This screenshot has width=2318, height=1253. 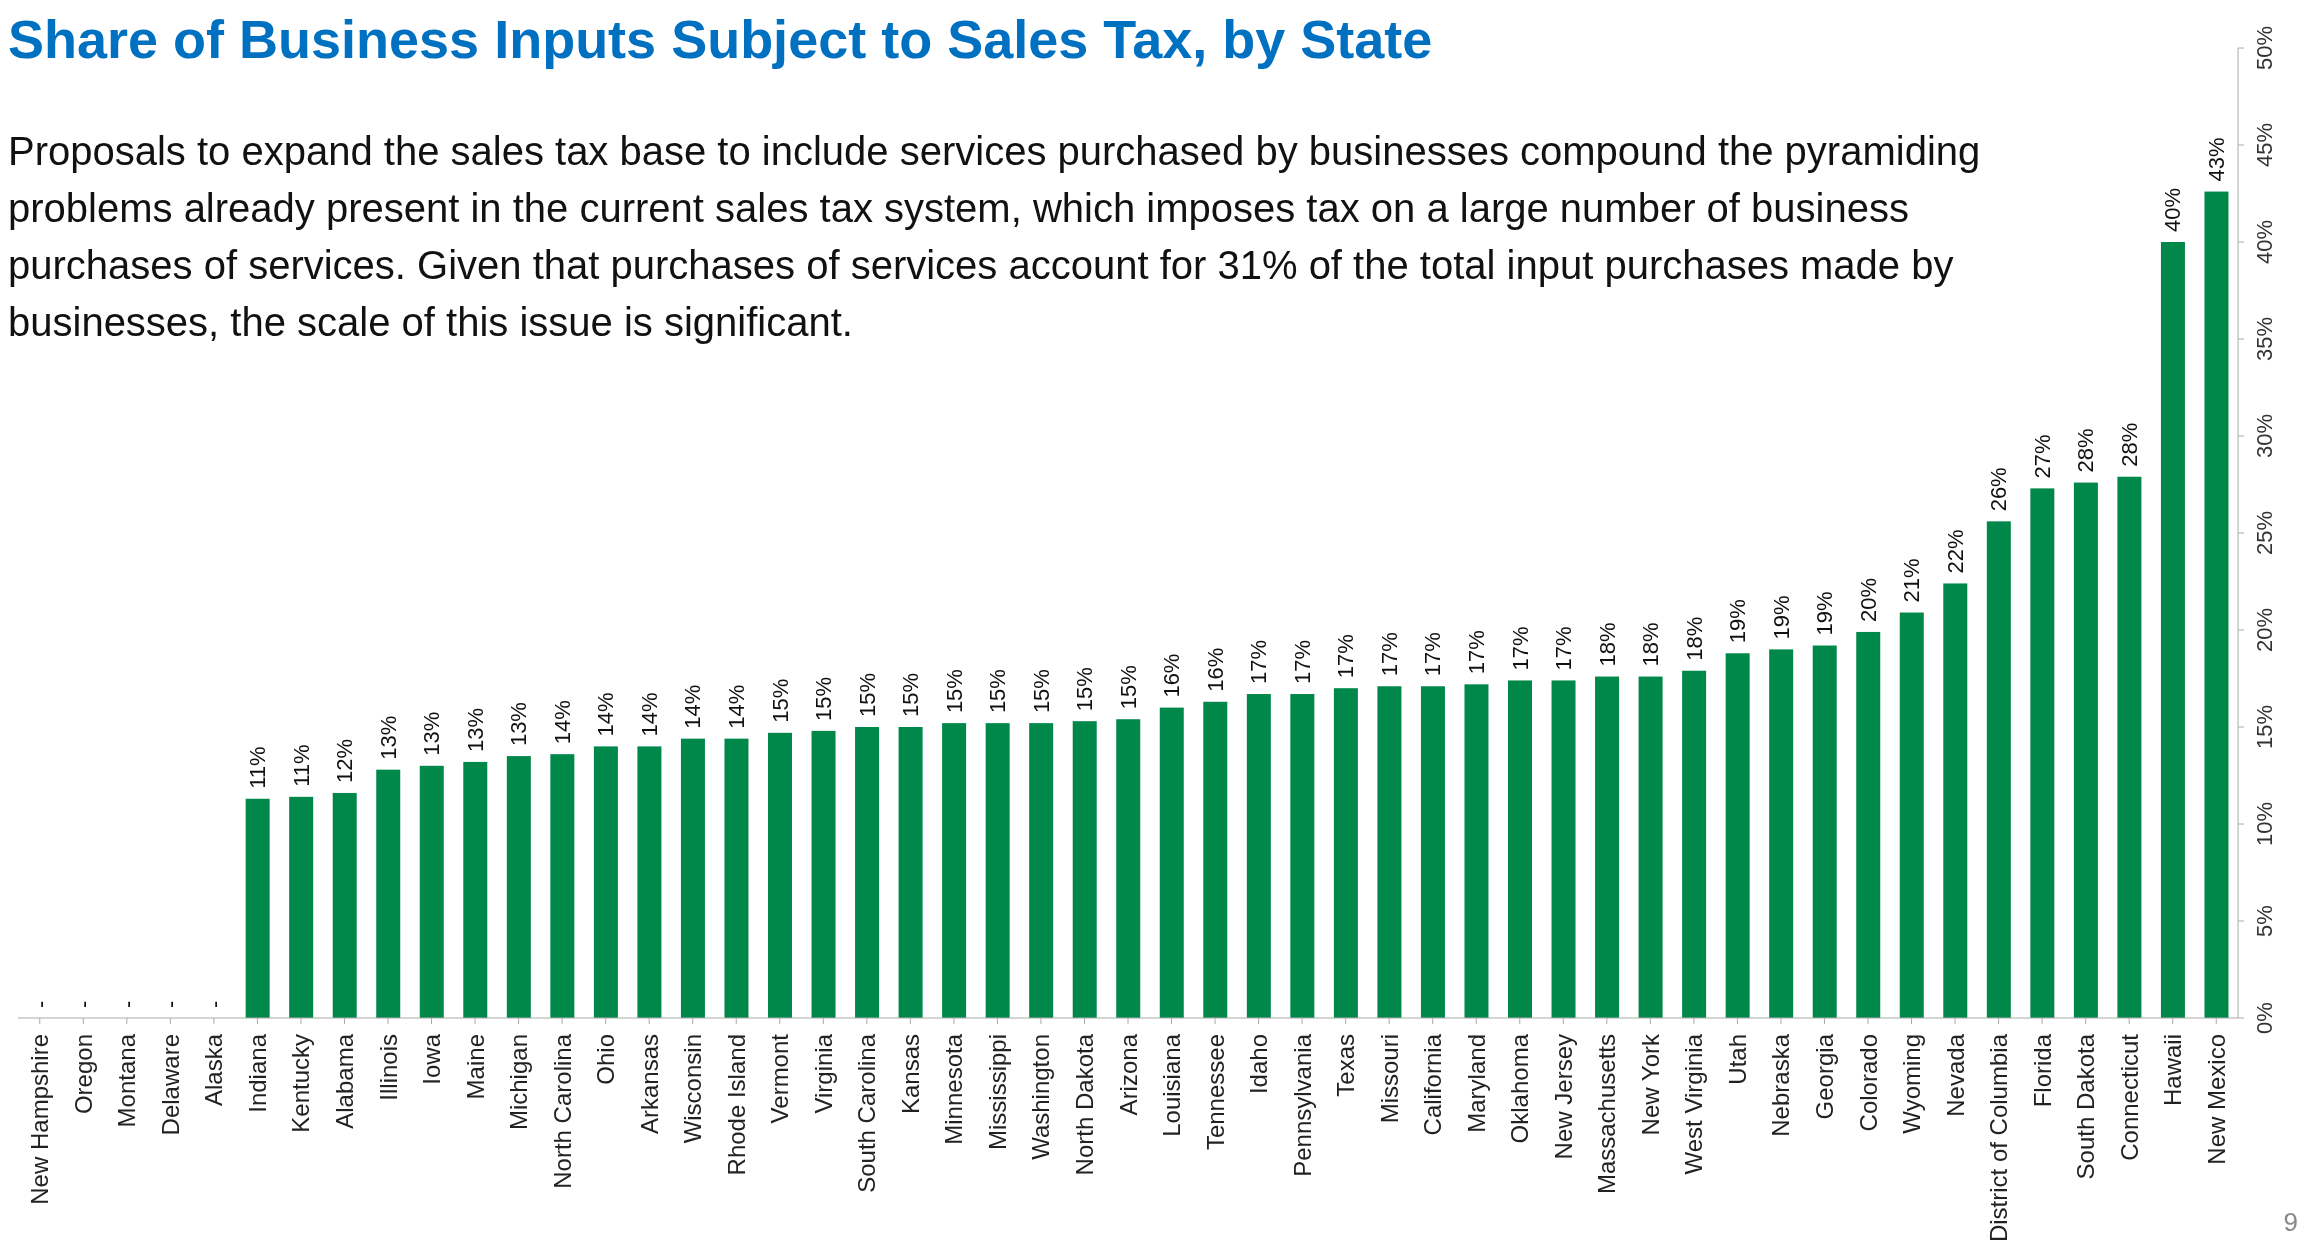 I want to click on data-label: 18%, so click(x=1651, y=644).